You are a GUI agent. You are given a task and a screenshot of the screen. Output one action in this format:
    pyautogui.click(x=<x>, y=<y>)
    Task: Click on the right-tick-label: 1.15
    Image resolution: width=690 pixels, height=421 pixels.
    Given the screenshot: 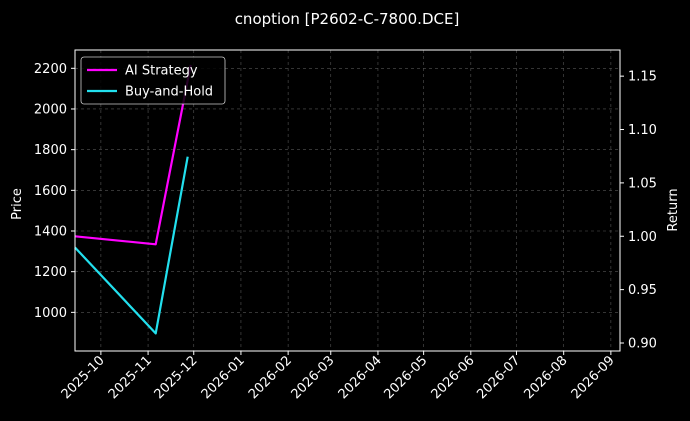 What is the action you would take?
    pyautogui.click(x=642, y=77)
    